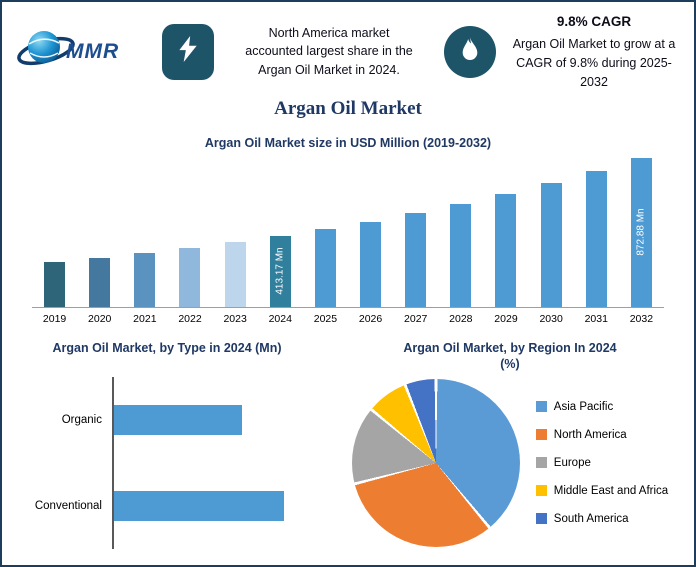 Image resolution: width=696 pixels, height=567 pixels. I want to click on bar-slot-2026, so click(370, 232).